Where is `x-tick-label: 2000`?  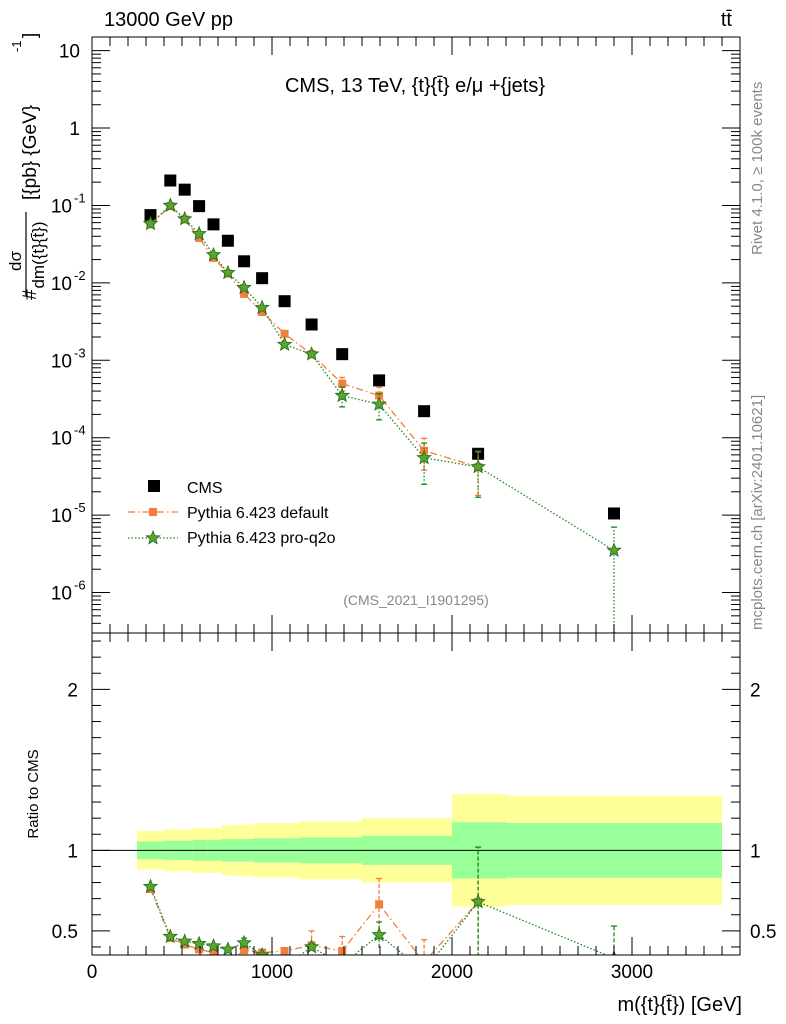
x-tick-label: 2000 is located at coordinates (452, 972).